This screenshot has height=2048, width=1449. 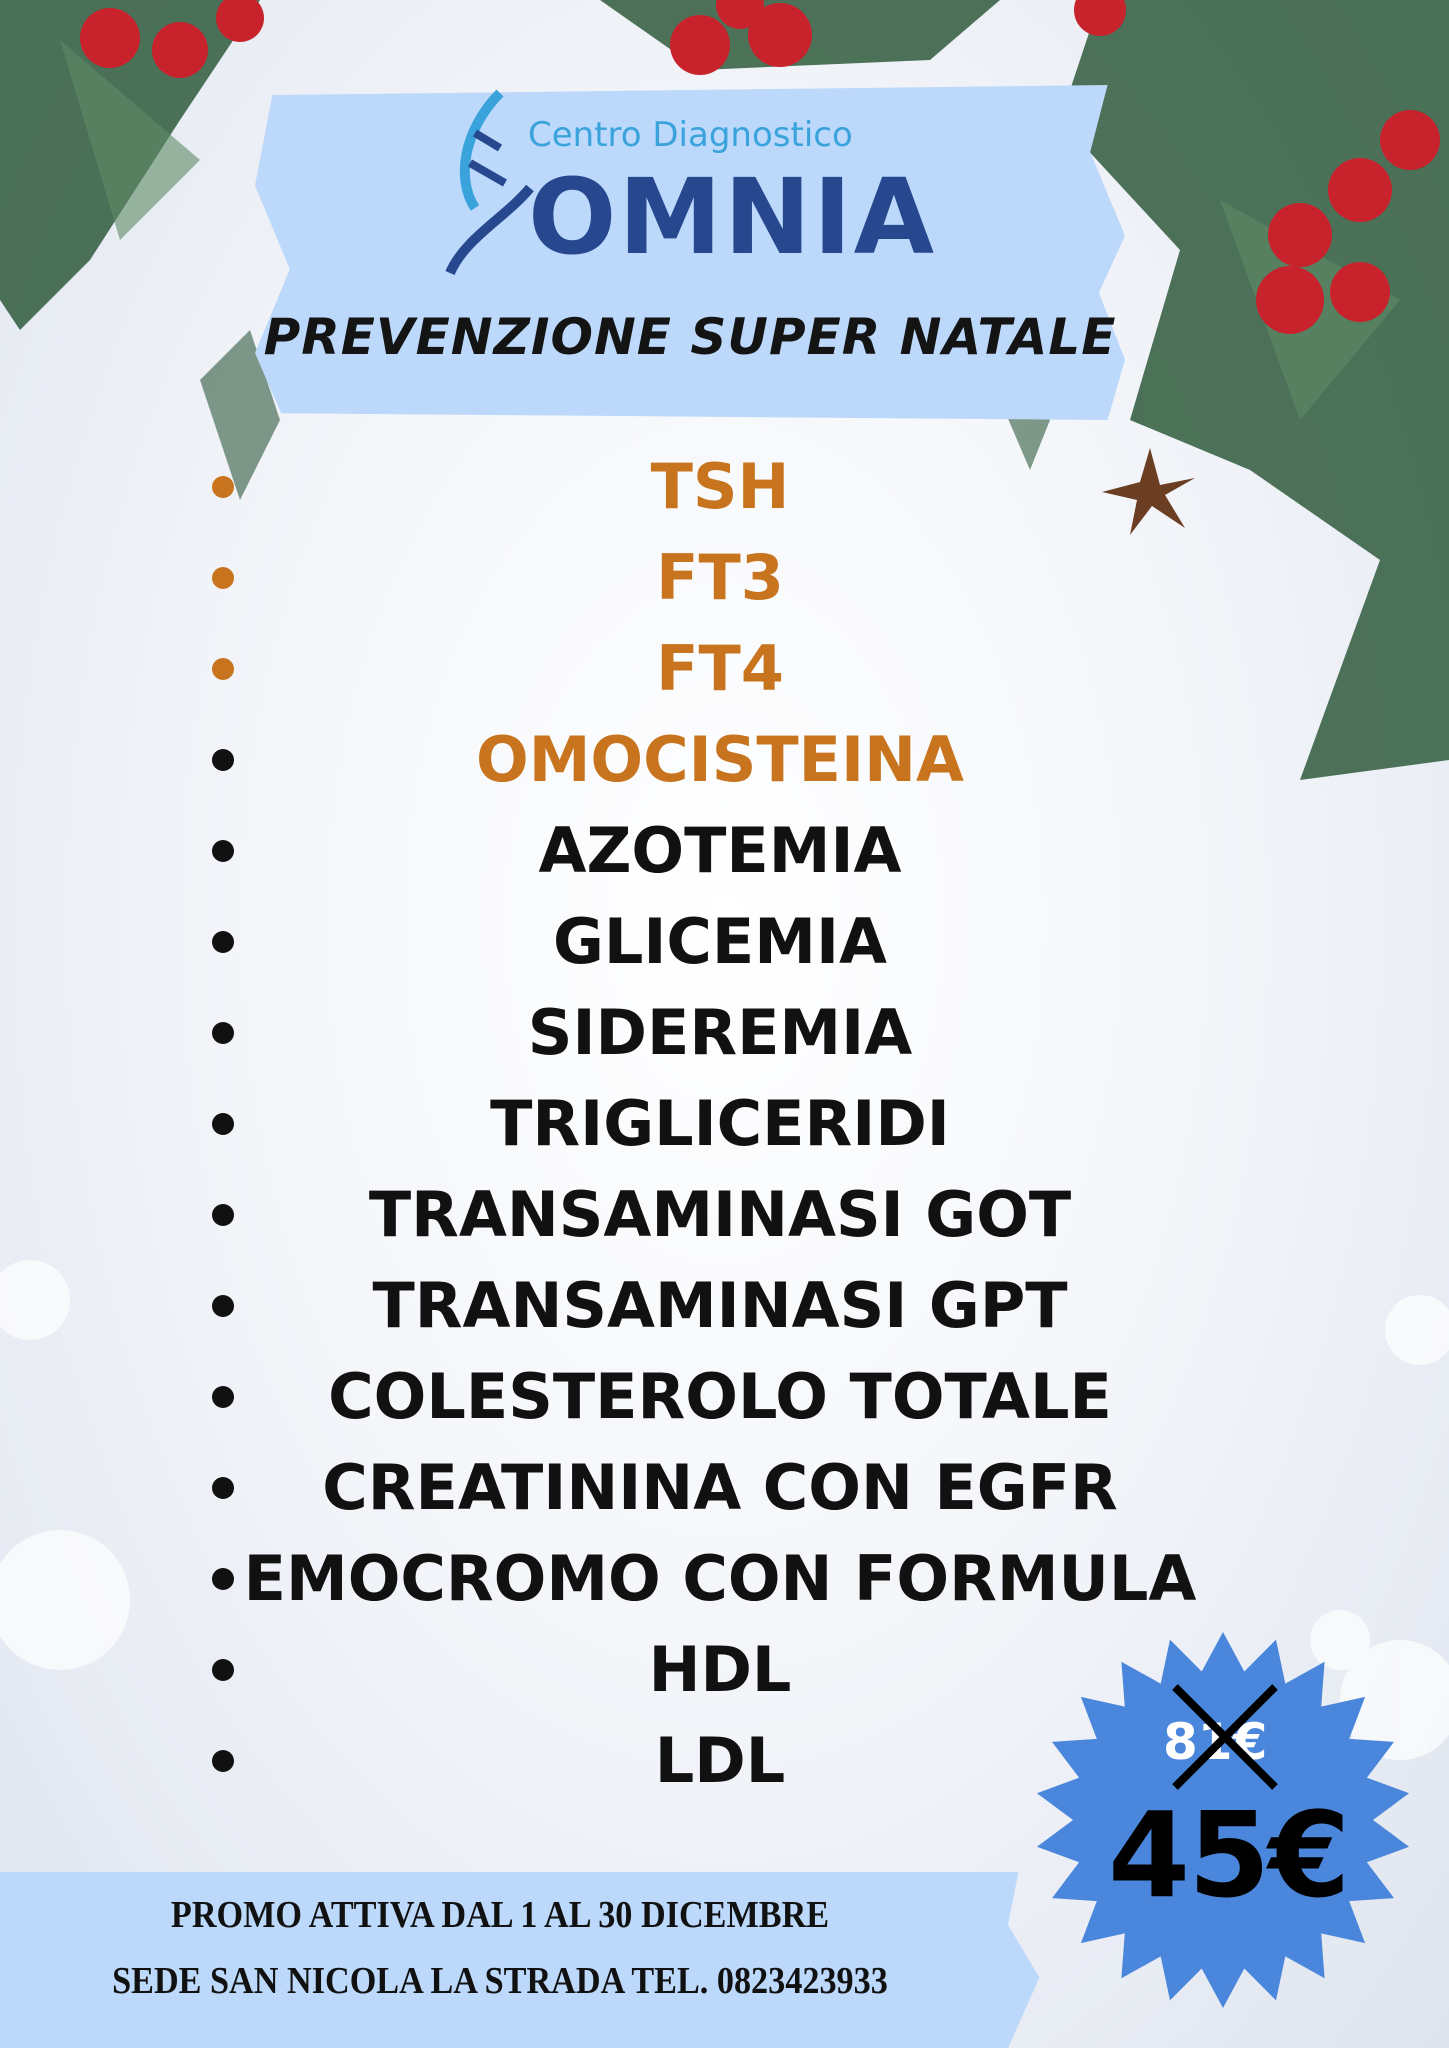 I want to click on promo-title: PREVENZIONE SUPER NATALE, so click(x=690, y=337).